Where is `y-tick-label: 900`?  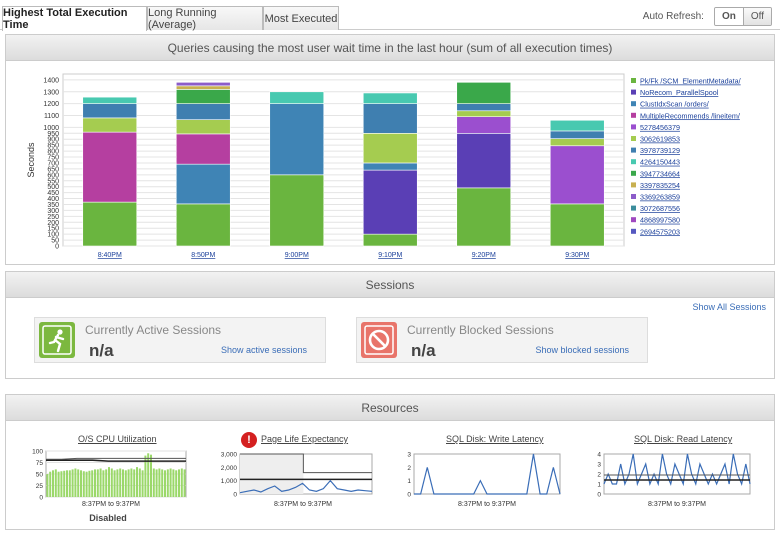 y-tick-label: 900 is located at coordinates (53, 140).